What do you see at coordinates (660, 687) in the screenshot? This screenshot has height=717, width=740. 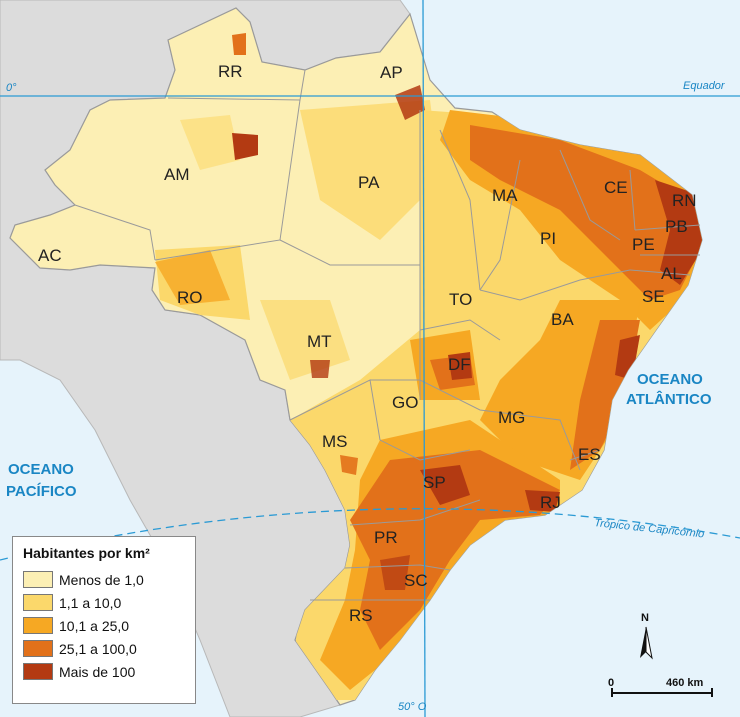 I see `scale-bar: 0 460 km` at bounding box center [660, 687].